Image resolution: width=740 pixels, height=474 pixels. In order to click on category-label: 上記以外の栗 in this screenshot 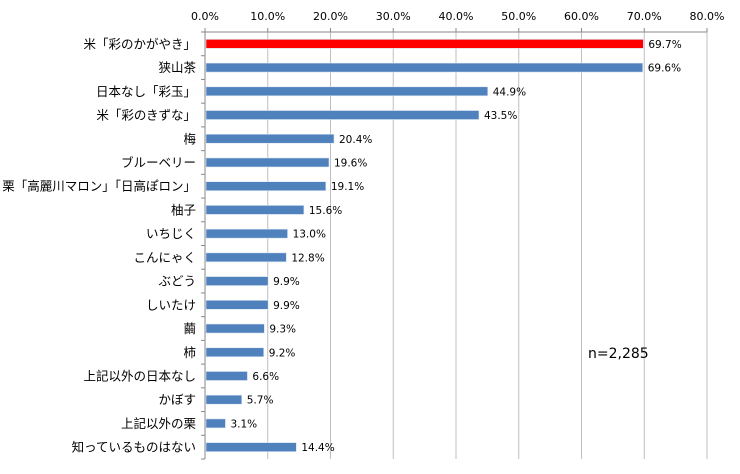, I will do `click(158, 423)`.